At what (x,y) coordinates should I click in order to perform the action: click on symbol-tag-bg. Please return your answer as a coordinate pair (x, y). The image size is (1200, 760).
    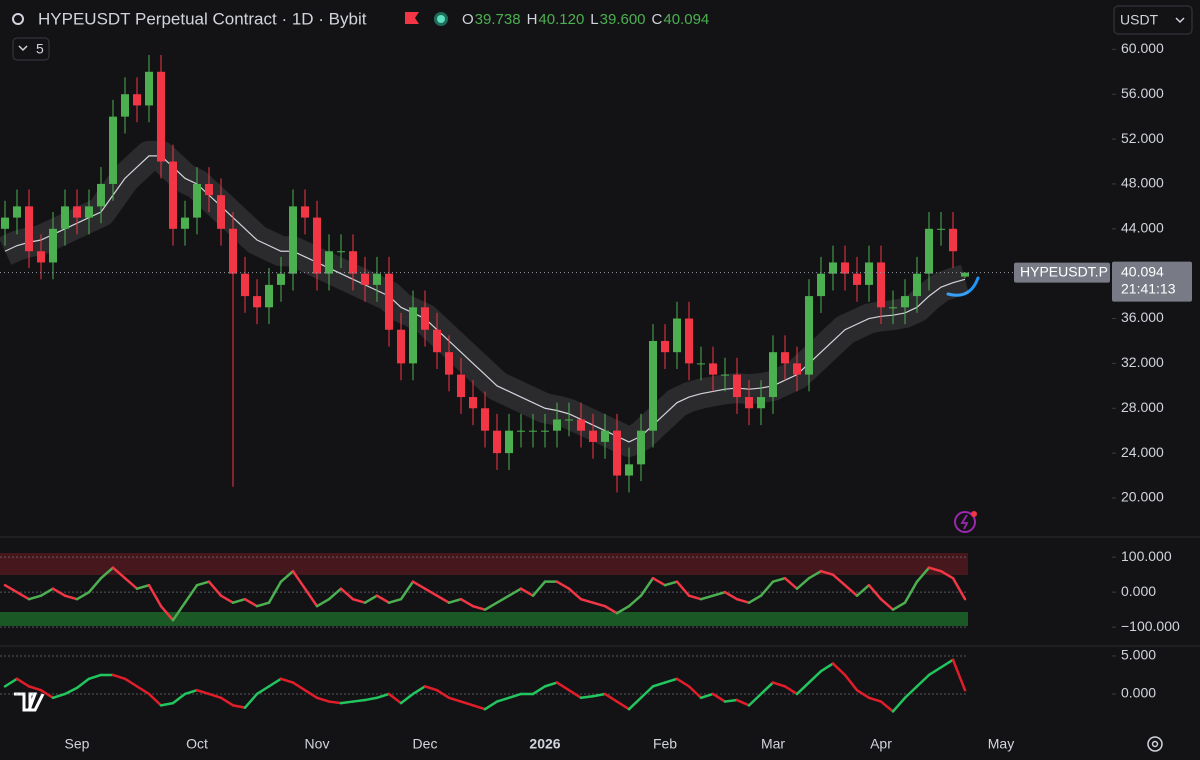
    Looking at the image, I should click on (1062, 272).